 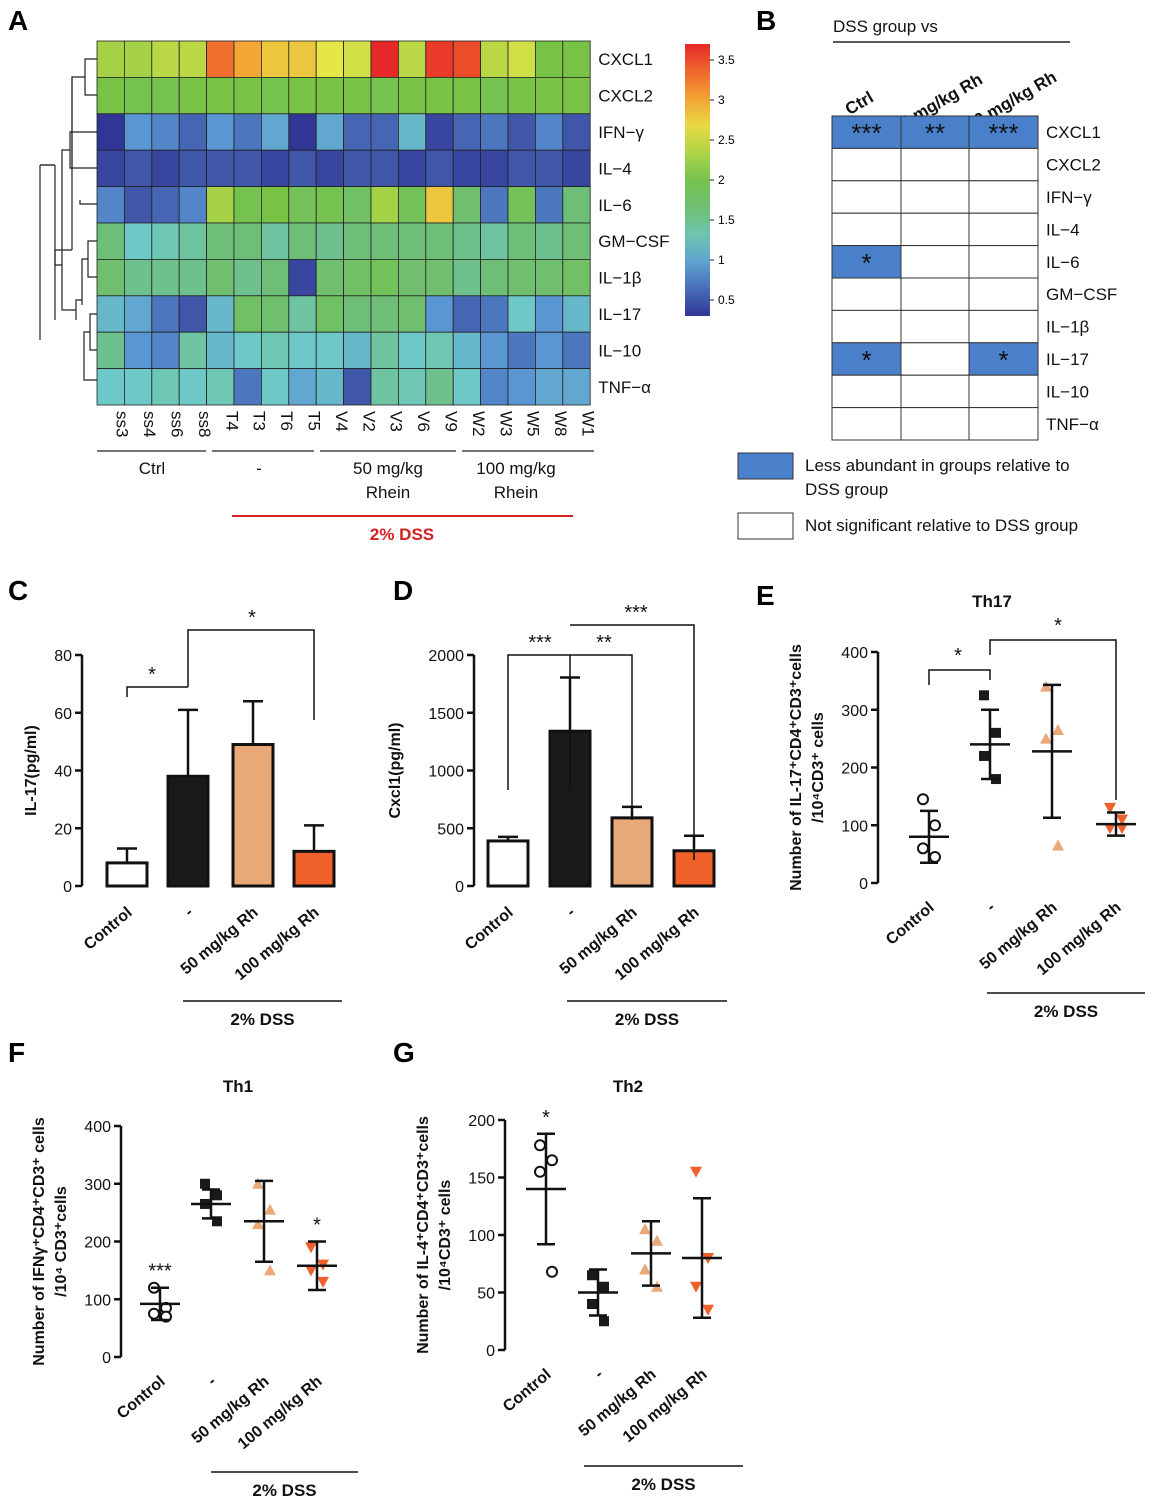 I want to click on heatmap-column-label: ss8, so click(x=204, y=424).